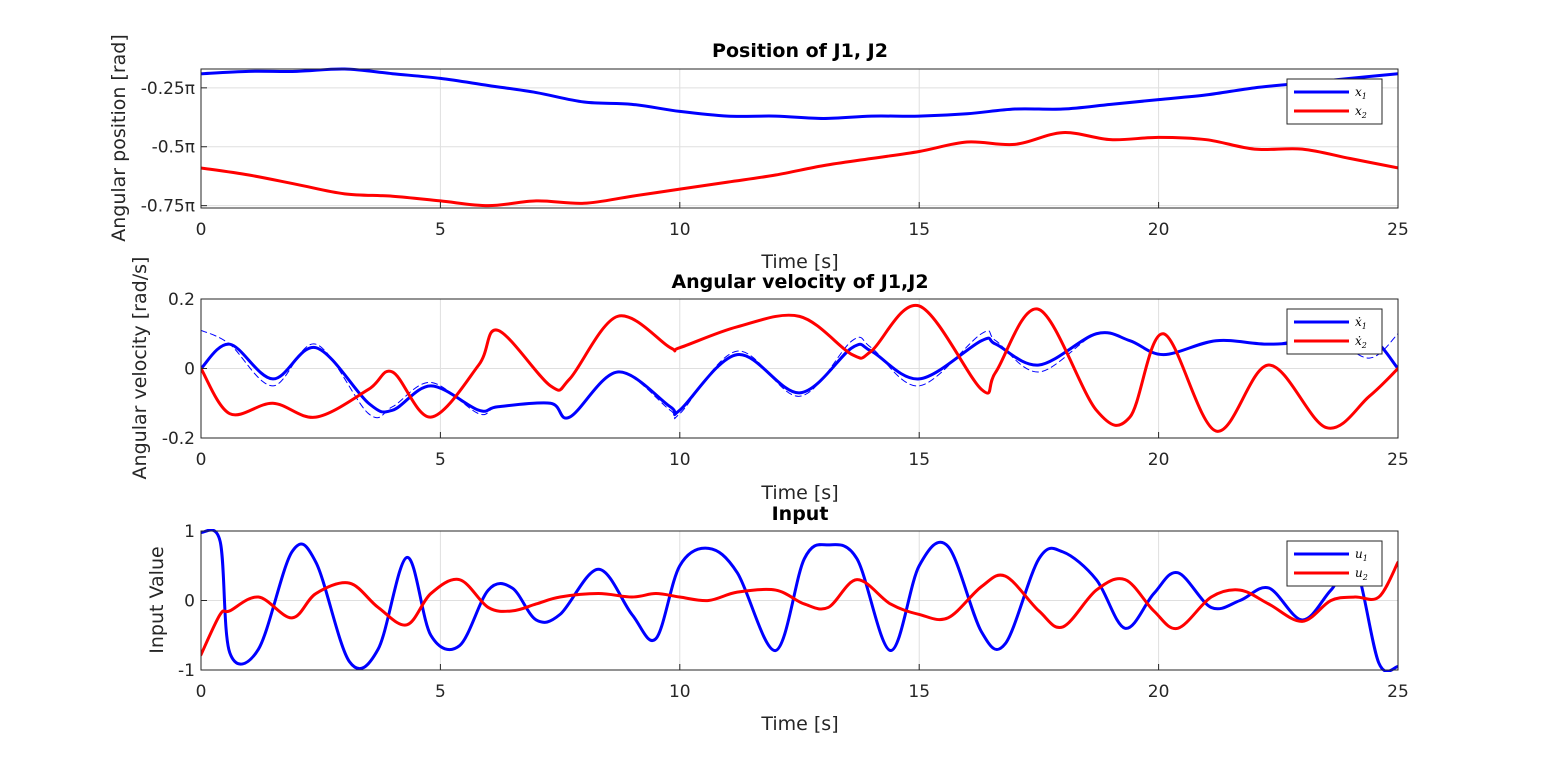 The image size is (1546, 773). Describe the element at coordinates (173, 148) in the screenshot. I see `y-tick-label: -0.5π` at that location.